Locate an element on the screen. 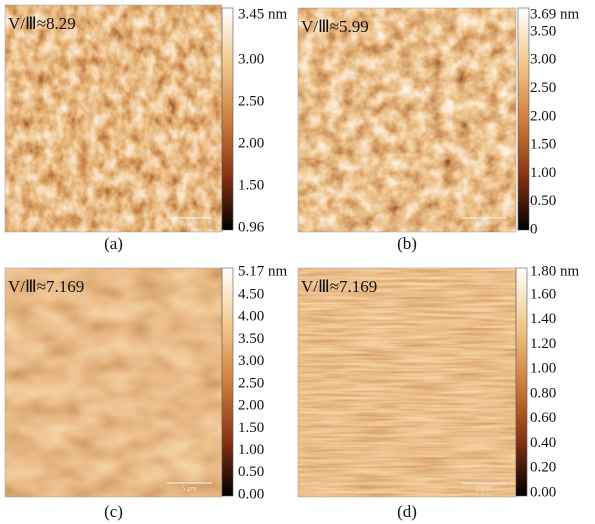 The image size is (595, 524). colorbar-max: 5.17 nm is located at coordinates (263, 271).